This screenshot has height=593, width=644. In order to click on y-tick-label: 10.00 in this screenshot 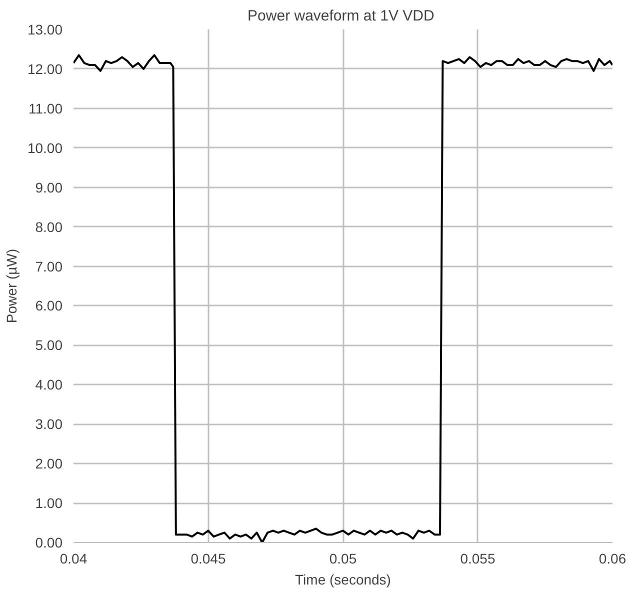, I will do `click(45, 148)`.